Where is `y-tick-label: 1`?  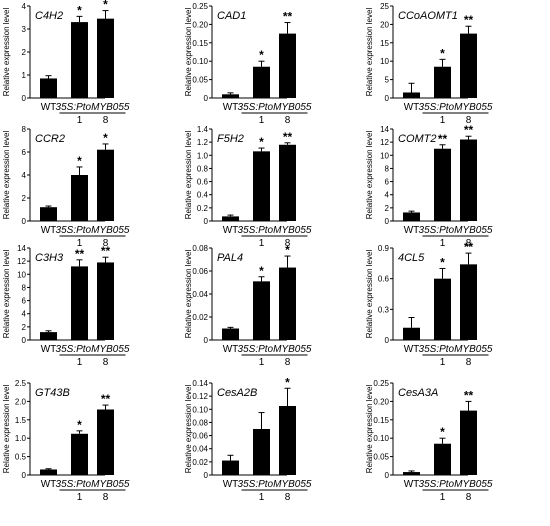 y-tick-label: 1 is located at coordinates (24, 75).